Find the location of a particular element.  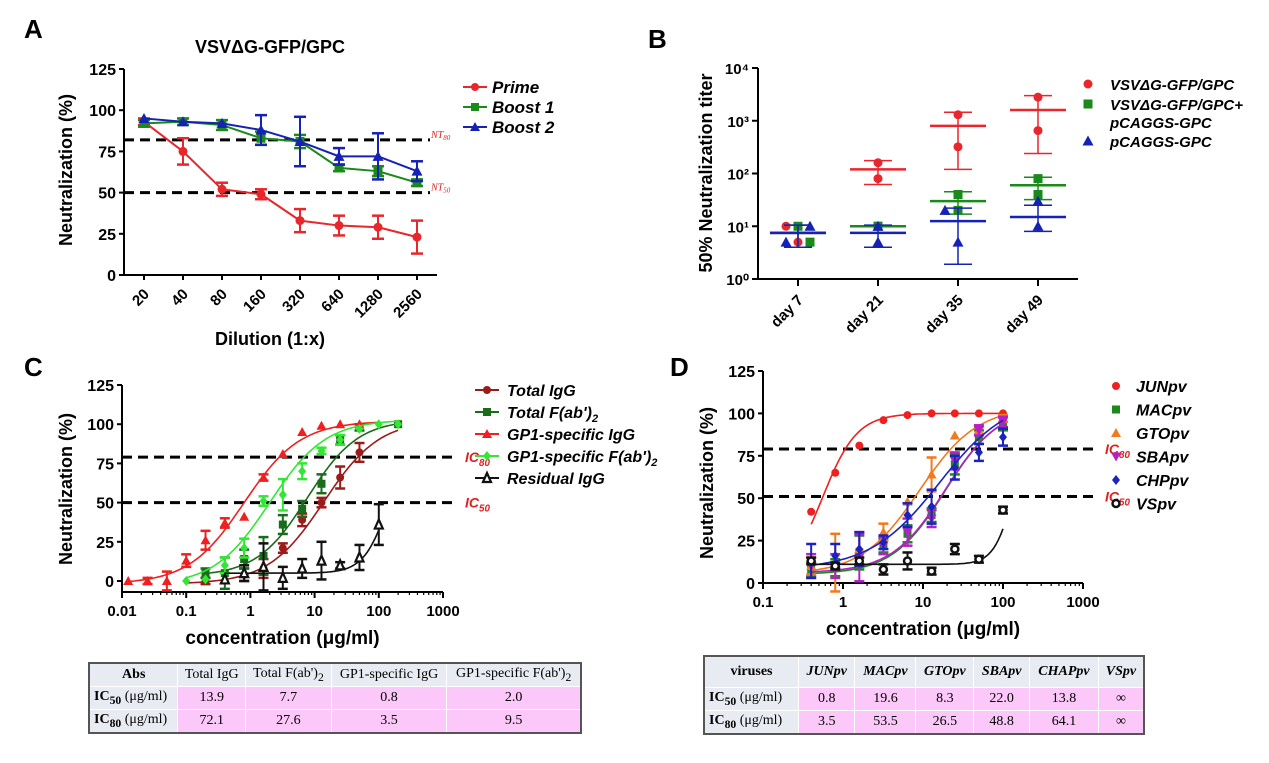

legend-label: VSpv is located at coordinates (1156, 505).